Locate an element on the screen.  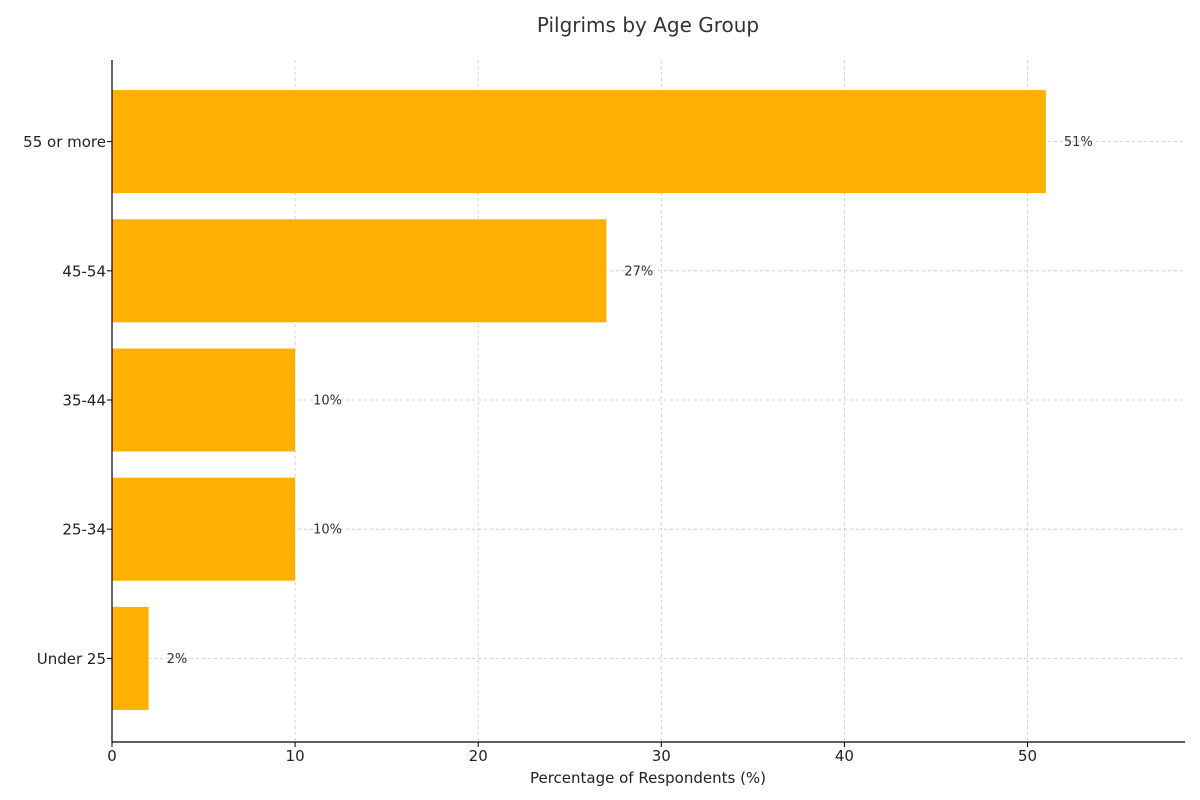
x-axis-label: Percentage of Respondents (%) is located at coordinates (648, 778).